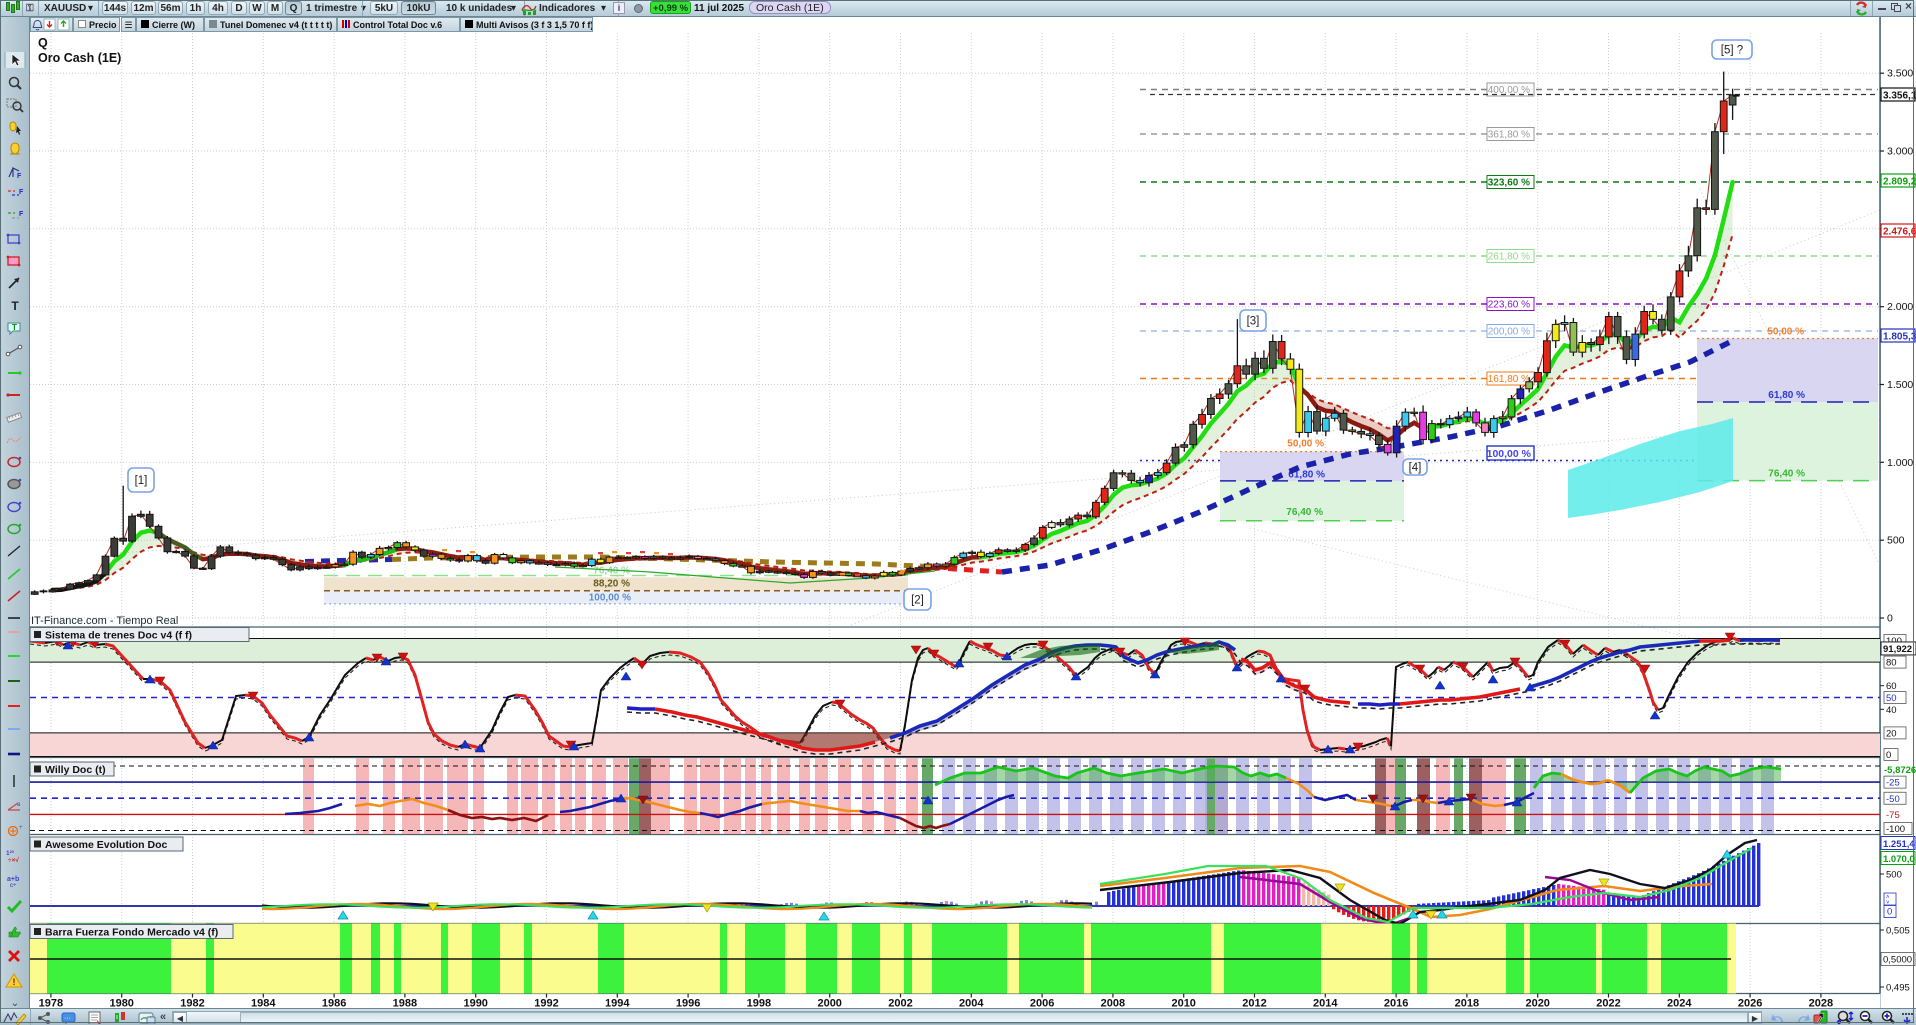 This screenshot has height=1025, width=1916. Describe the element at coordinates (106, 845) in the screenshot. I see `svg-text: Awesome Evolution Doc` at that location.